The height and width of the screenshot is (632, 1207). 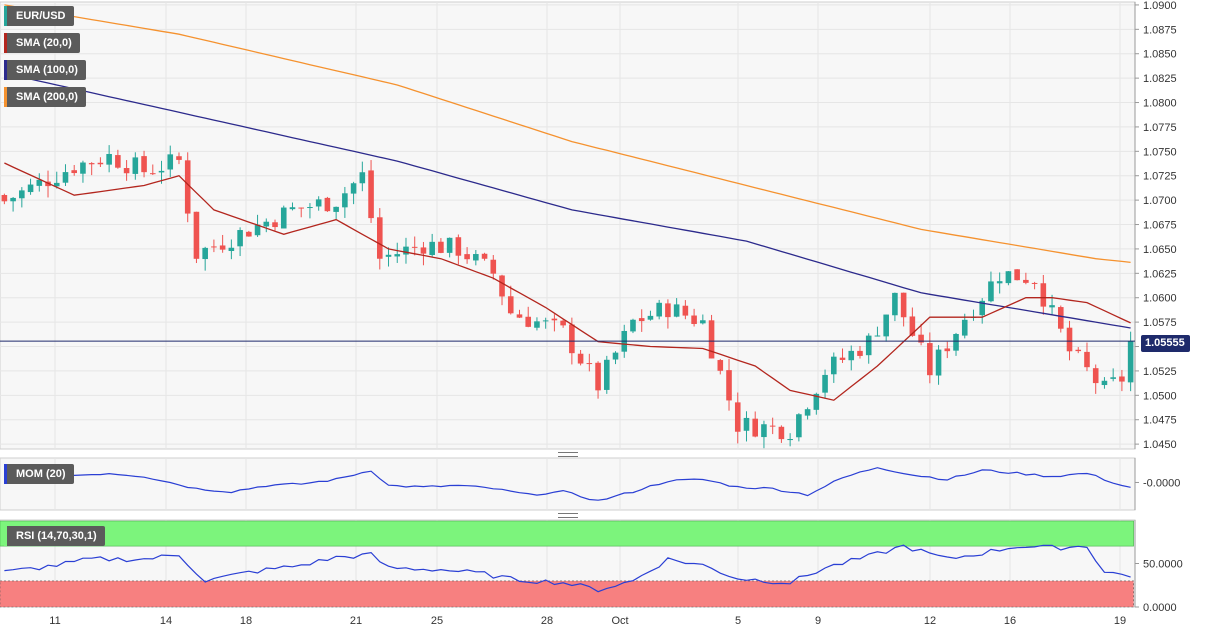 I want to click on x-tick-label: 18, so click(x=246, y=621).